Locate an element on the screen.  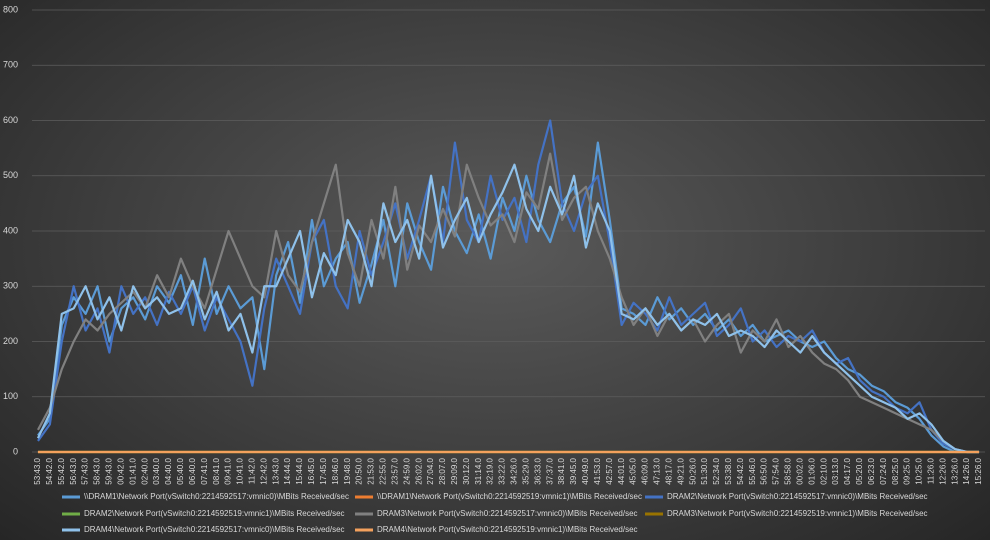
y-tick-label: 600 is located at coordinates (10, 120).